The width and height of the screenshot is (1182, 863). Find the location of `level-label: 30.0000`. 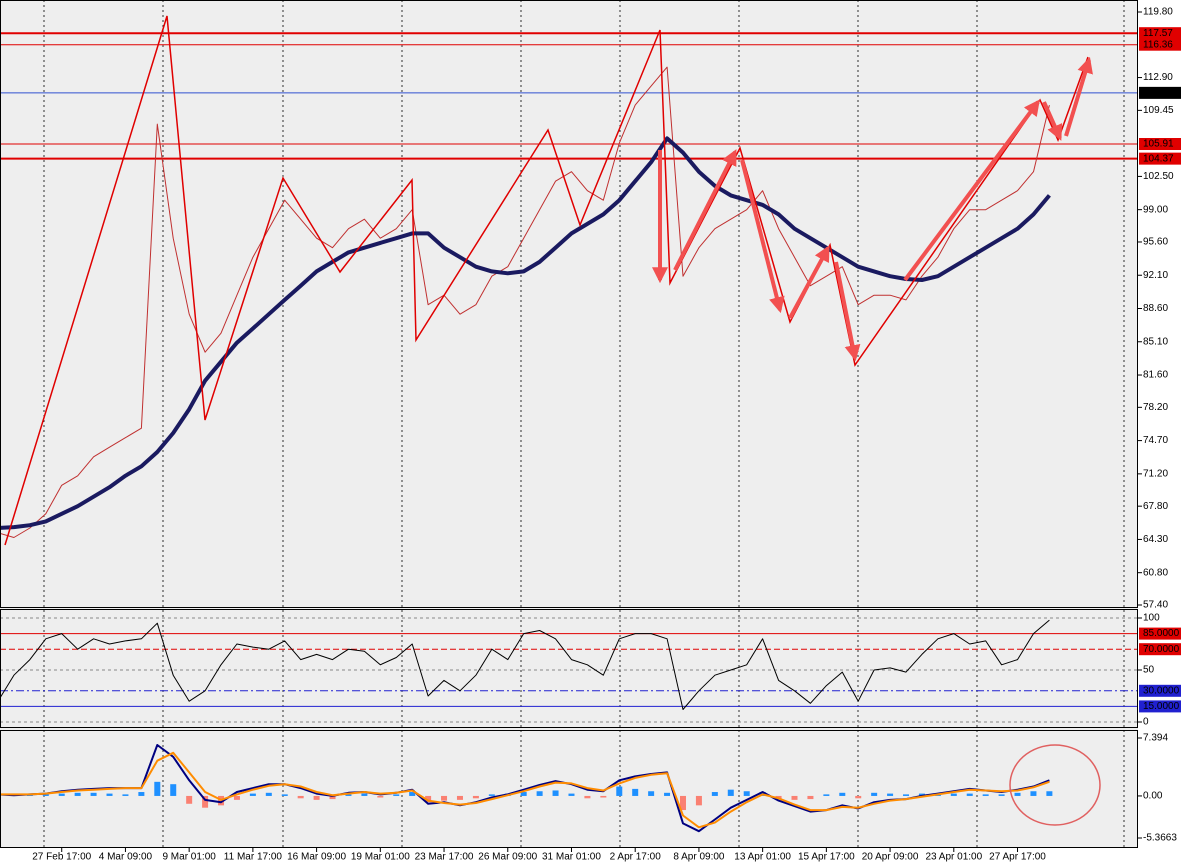

level-label: 30.0000 is located at coordinates (1161, 690).